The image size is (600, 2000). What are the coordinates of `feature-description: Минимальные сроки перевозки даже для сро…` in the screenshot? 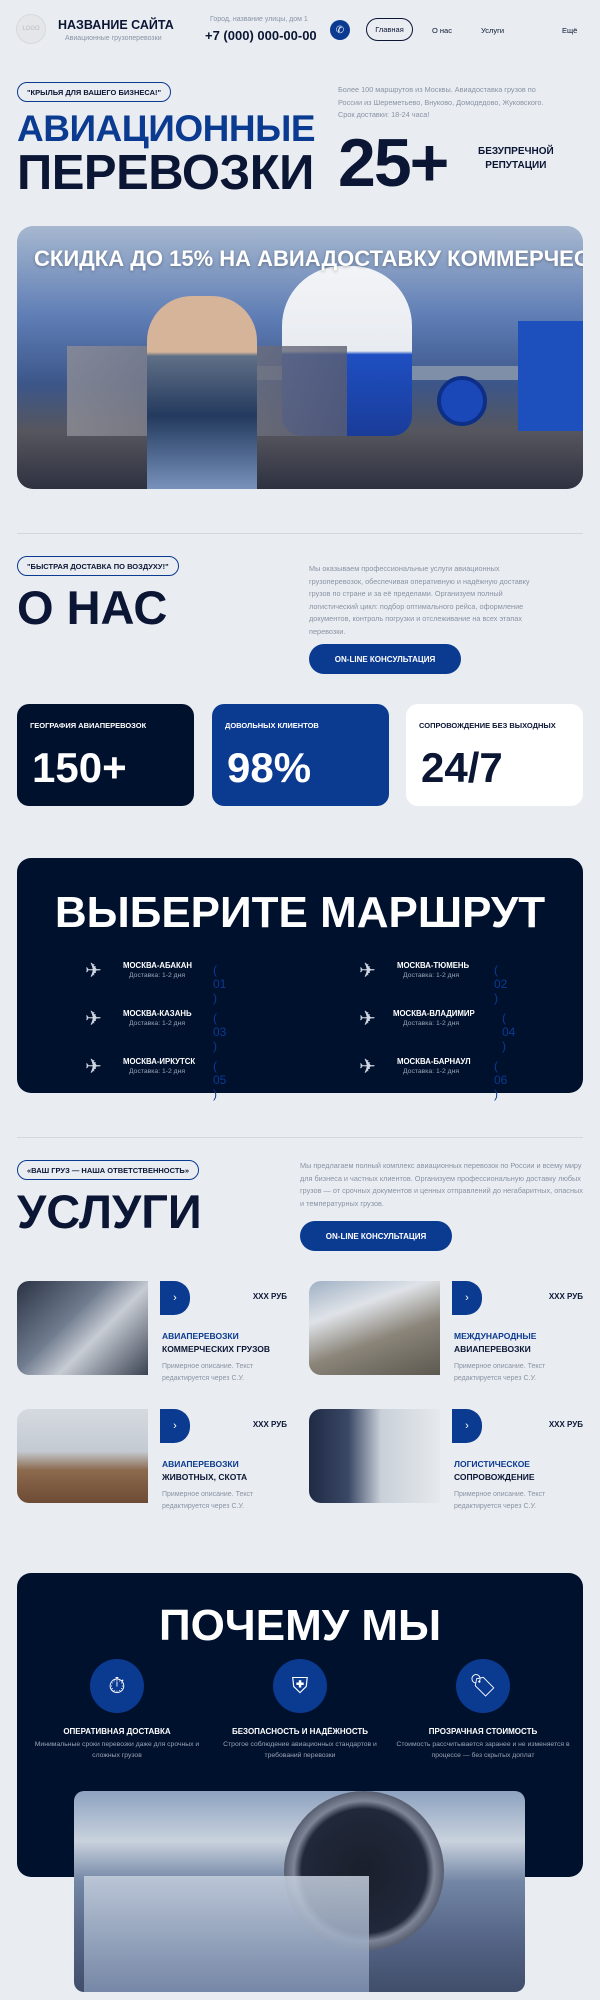 It's located at (117, 1750).